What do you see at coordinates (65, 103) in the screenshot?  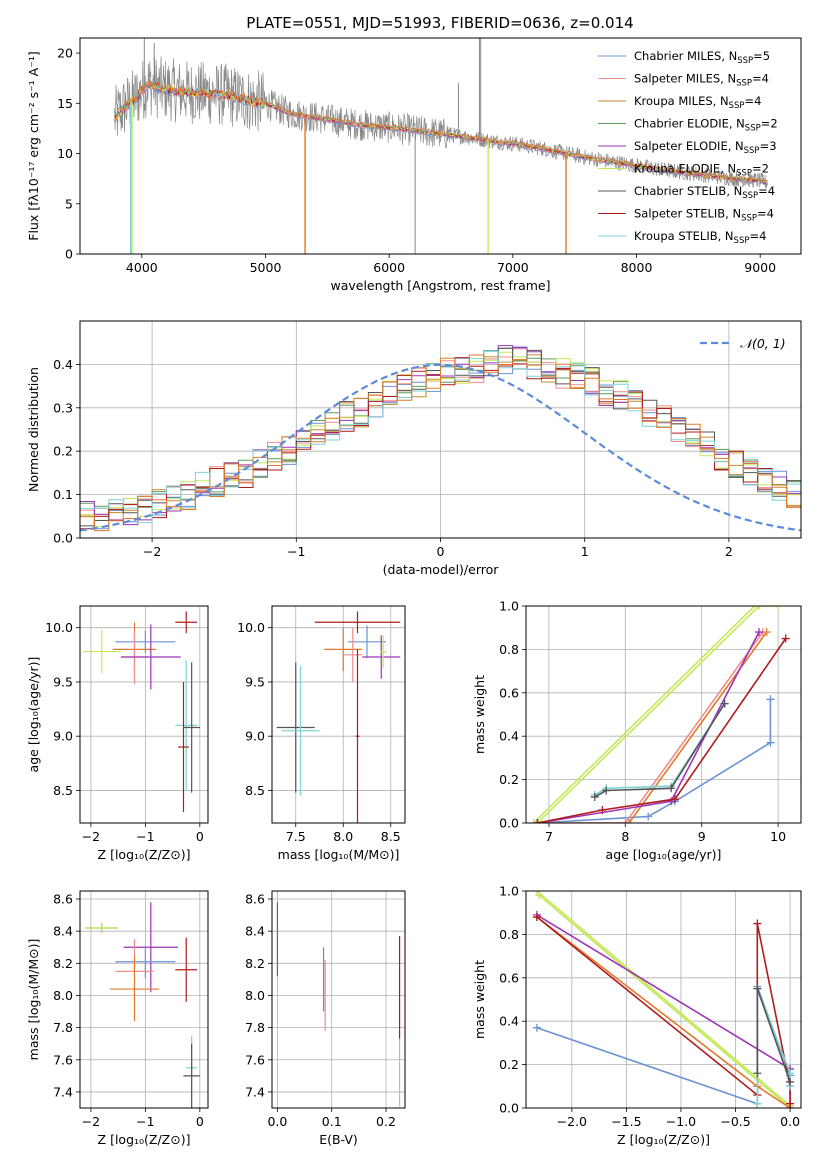 I see `y-tick-label: 15` at bounding box center [65, 103].